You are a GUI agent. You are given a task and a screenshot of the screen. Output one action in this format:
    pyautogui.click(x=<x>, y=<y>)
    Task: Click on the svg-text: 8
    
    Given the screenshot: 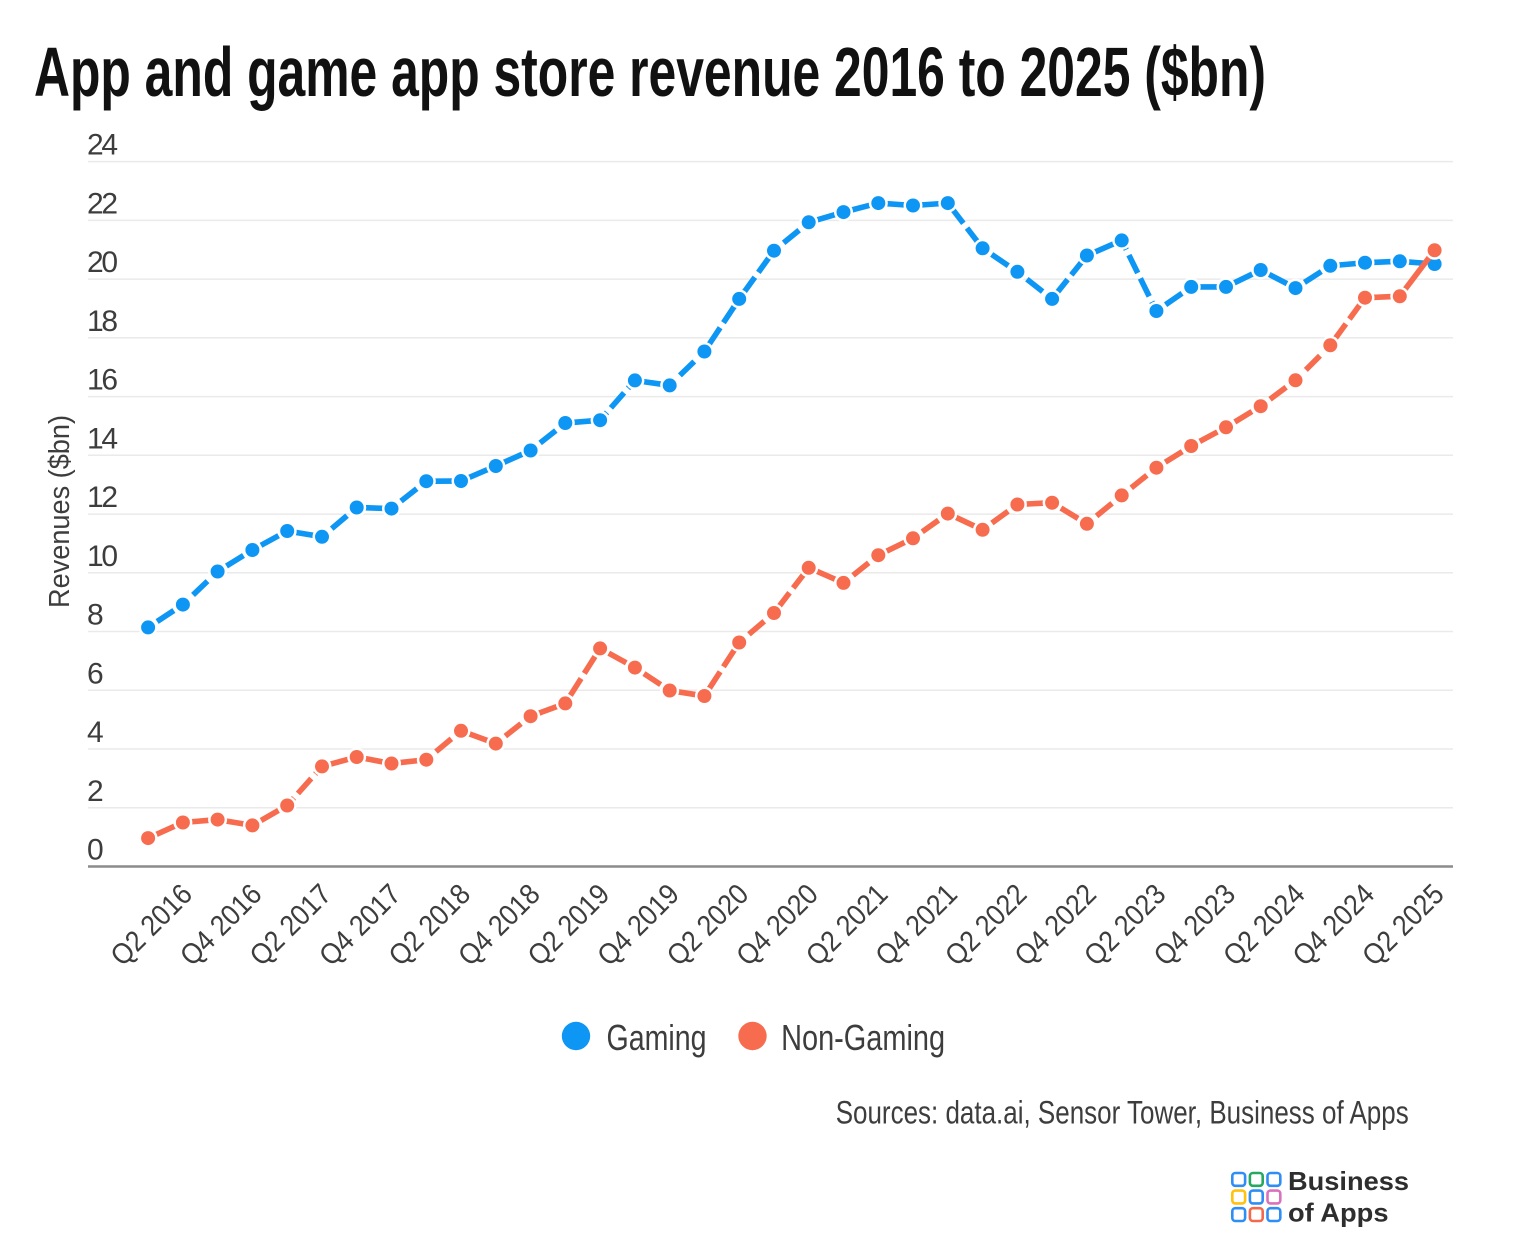 What is the action you would take?
    pyautogui.click(x=95, y=615)
    